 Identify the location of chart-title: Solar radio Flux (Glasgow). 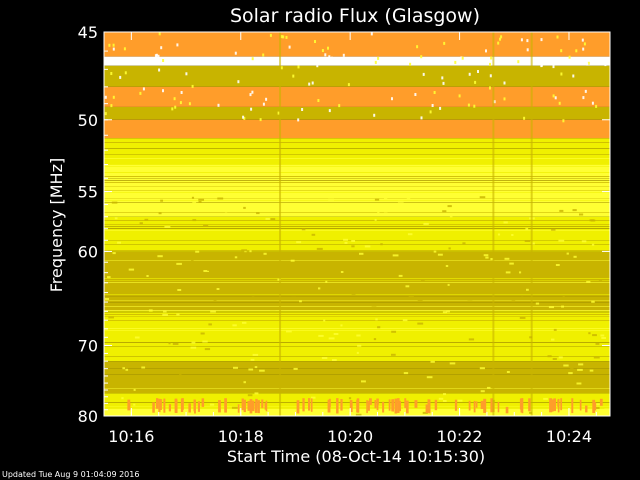
(355, 16).